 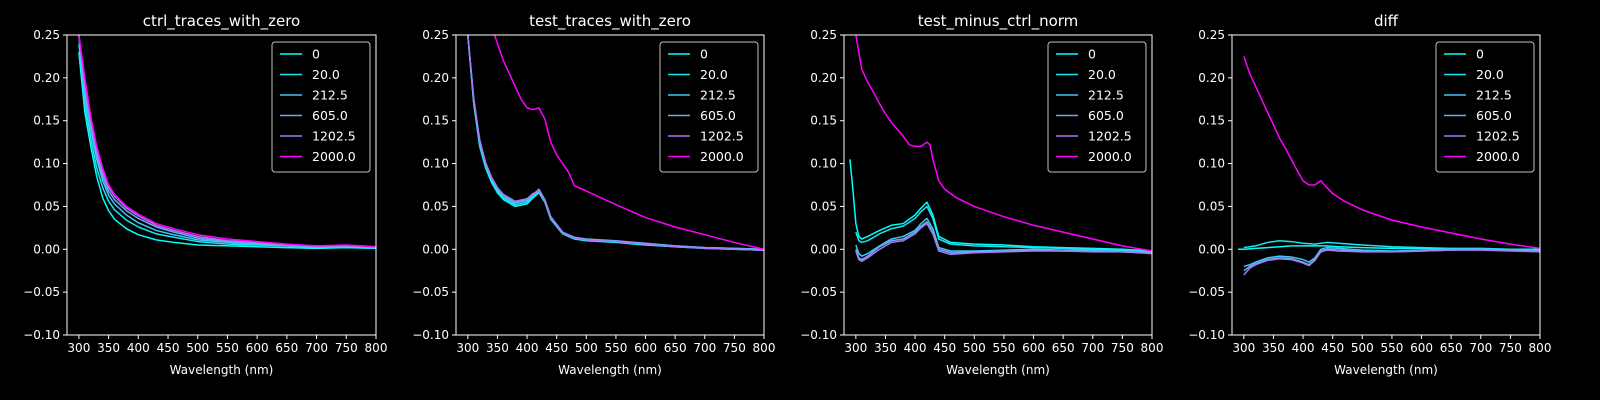 I want to click on y-tick-label: 0.25, so click(x=823, y=35).